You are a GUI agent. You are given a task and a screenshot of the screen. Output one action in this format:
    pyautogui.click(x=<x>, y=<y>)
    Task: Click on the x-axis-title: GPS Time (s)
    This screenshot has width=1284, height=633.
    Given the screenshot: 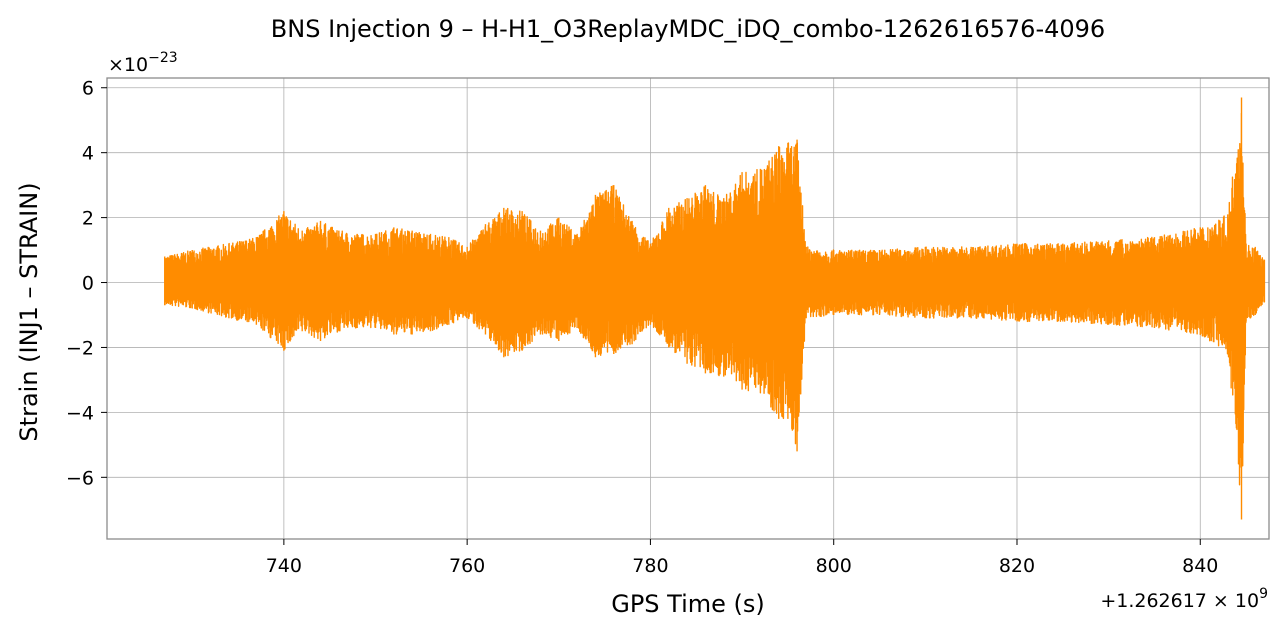 What is the action you would take?
    pyautogui.click(x=688, y=604)
    